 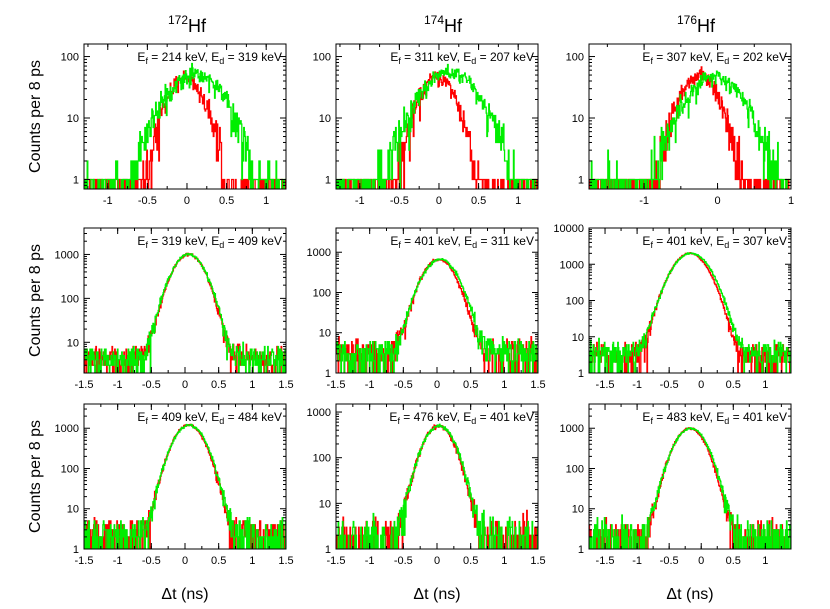 What do you see at coordinates (436, 594) in the screenshot?
I see `x-axis-label: Δt (ns)` at bounding box center [436, 594].